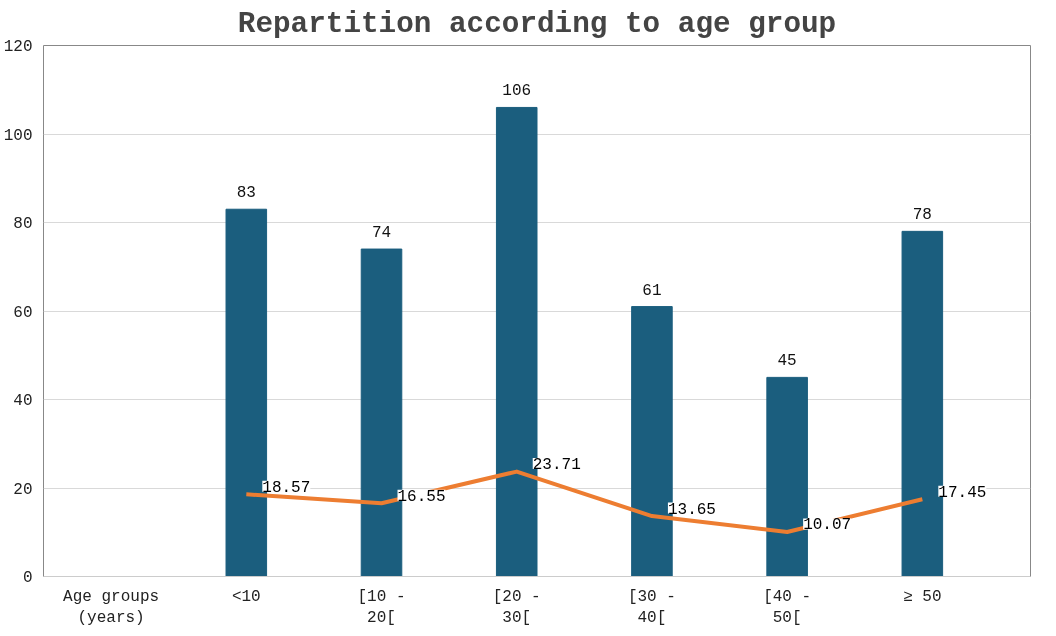 The height and width of the screenshot is (636, 1056). What do you see at coordinates (286, 487) in the screenshot?
I see `data-label: 18.57` at bounding box center [286, 487].